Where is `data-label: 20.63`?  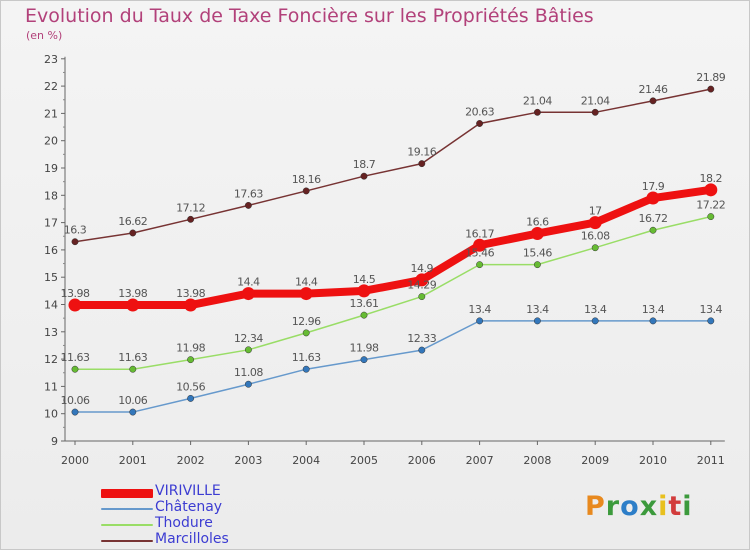 data-label: 20.63 is located at coordinates (479, 112).